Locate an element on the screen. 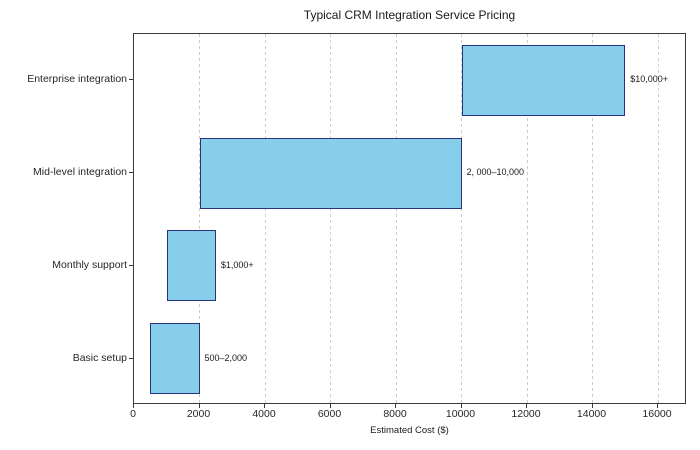  x-tick-label: 16000 is located at coordinates (657, 414).